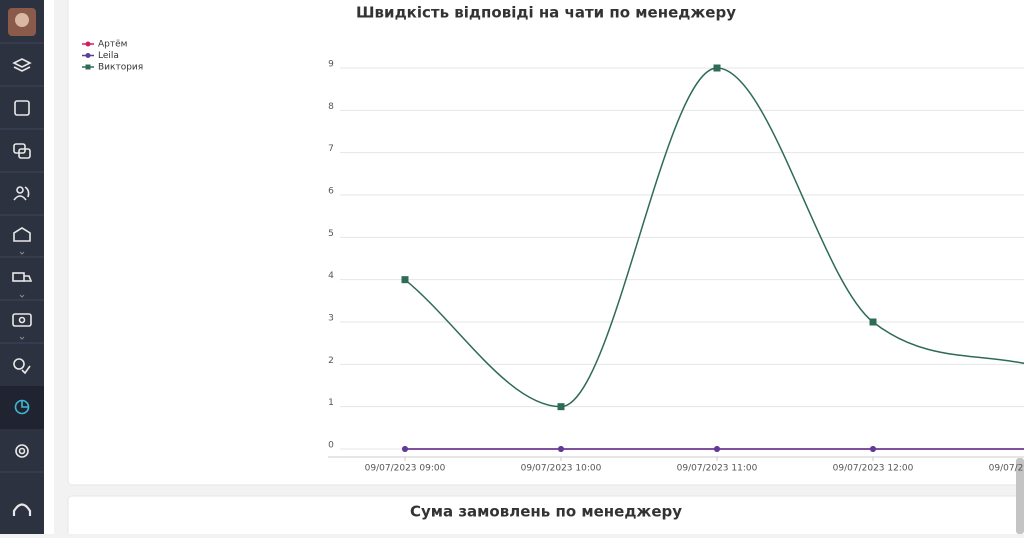 Image resolution: width=1024 pixels, height=538 pixels. Describe the element at coordinates (331, 149) in the screenshot. I see `y-tick-label: 7` at that location.